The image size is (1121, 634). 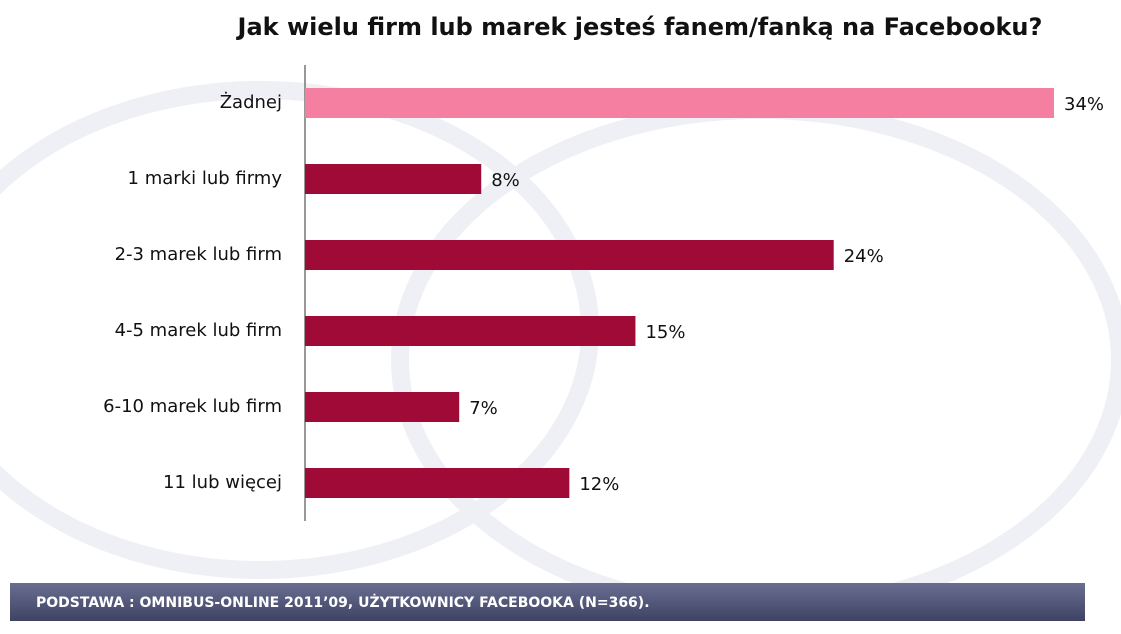 What do you see at coordinates (205, 178) in the screenshot?
I see `category-label: 1 marki lub firmy` at bounding box center [205, 178].